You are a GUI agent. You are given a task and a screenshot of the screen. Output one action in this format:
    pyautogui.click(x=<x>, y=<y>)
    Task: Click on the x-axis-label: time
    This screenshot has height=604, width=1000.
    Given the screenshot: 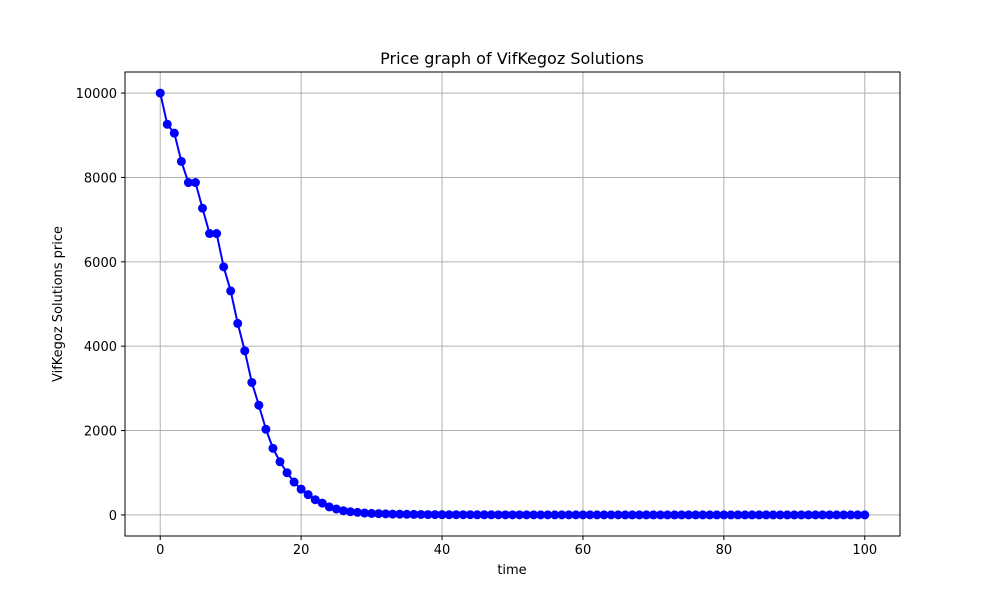 What is the action you would take?
    pyautogui.click(x=511, y=570)
    